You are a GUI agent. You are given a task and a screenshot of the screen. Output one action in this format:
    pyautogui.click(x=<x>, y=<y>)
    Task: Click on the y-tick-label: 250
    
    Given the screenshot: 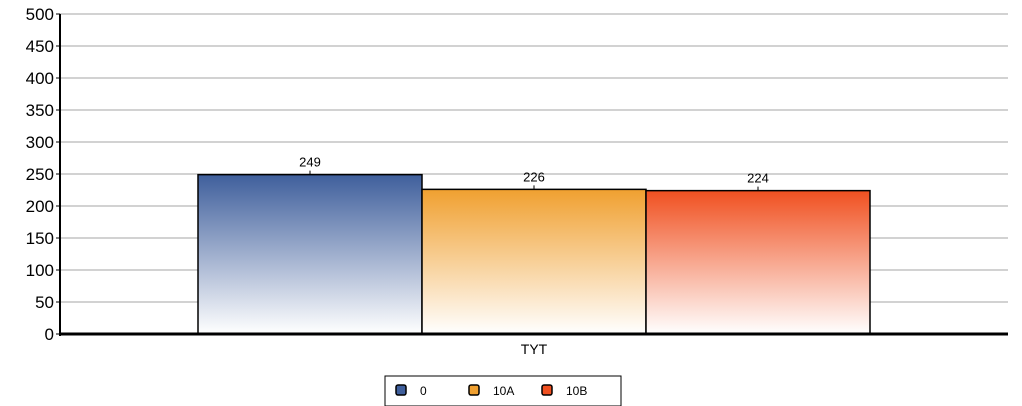 What is the action you would take?
    pyautogui.click(x=40, y=174)
    